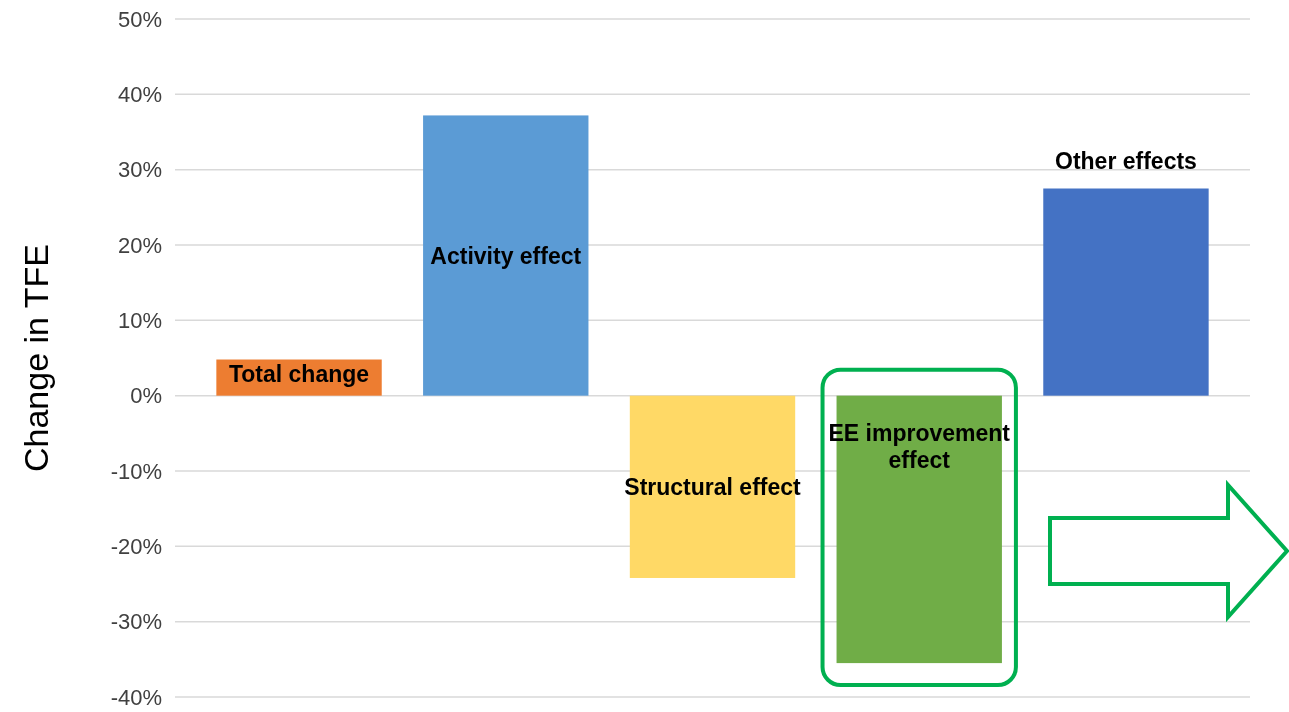 The image size is (1289, 712). What do you see at coordinates (139, 94) in the screenshot?
I see `y-tick-label: 40%` at bounding box center [139, 94].